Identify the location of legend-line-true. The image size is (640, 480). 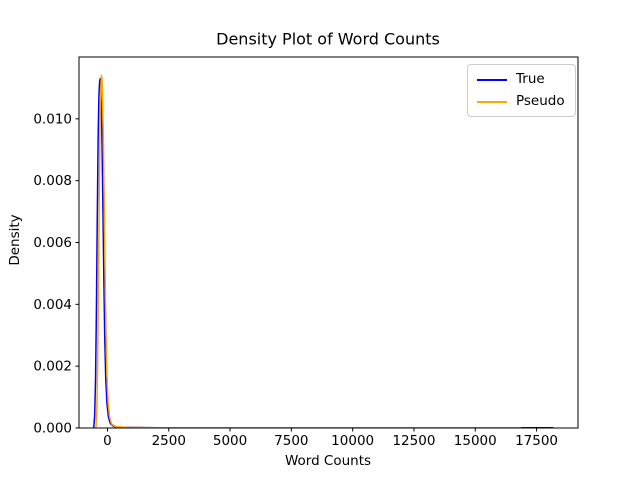
(492, 79).